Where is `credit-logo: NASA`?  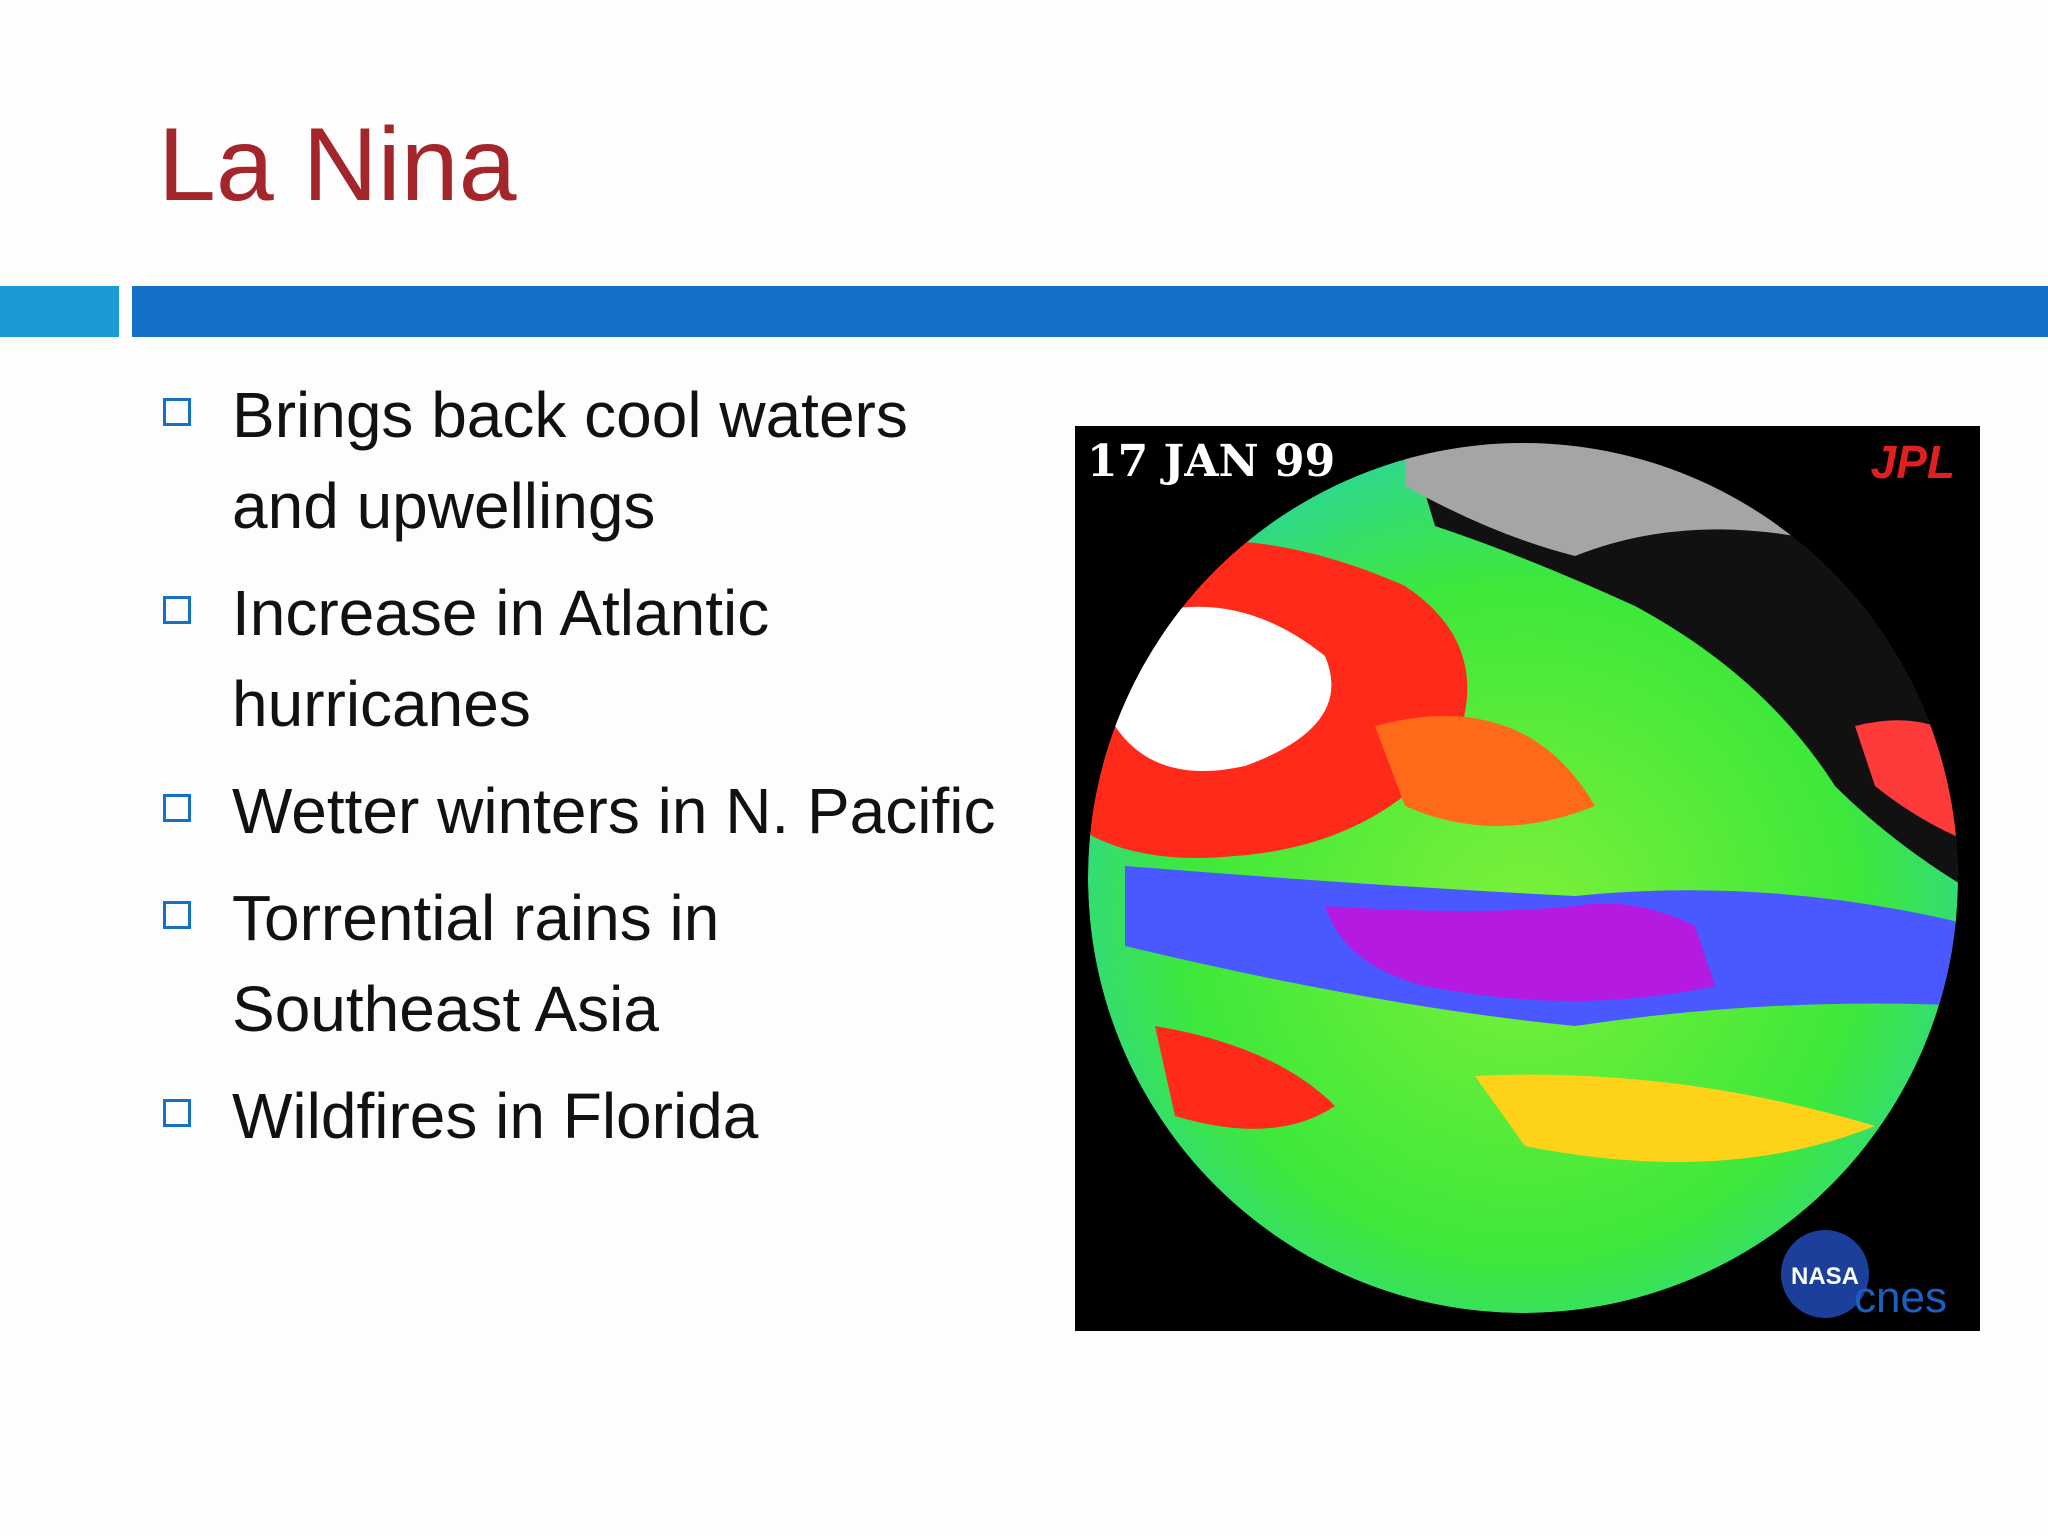 credit-logo: NASA is located at coordinates (1825, 1276).